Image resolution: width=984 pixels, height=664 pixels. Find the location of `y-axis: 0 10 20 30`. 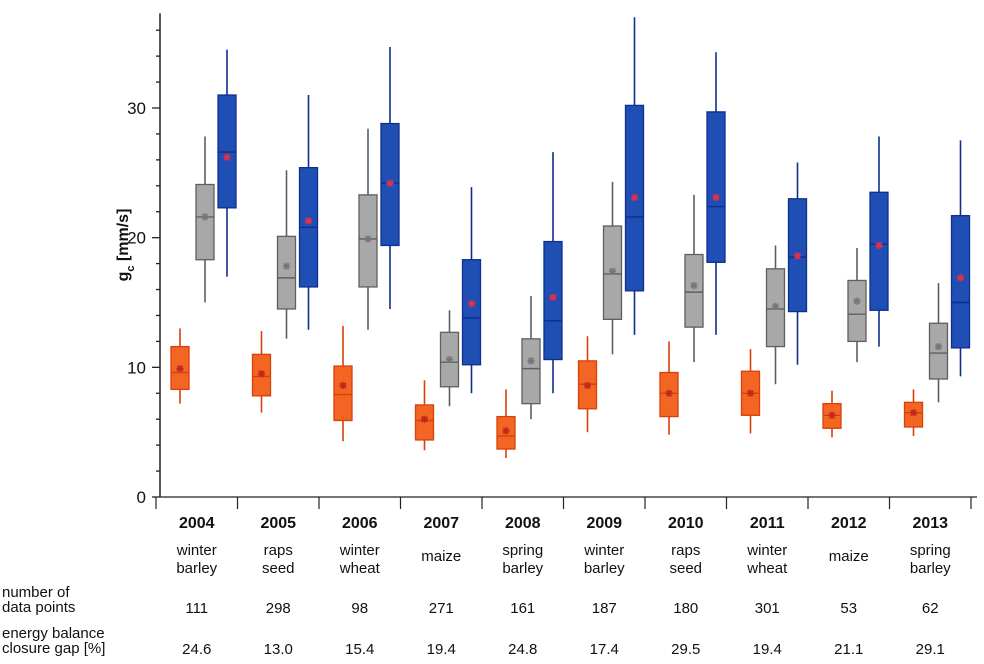

y-axis: 0 10 20 30 is located at coordinates (144, 260).